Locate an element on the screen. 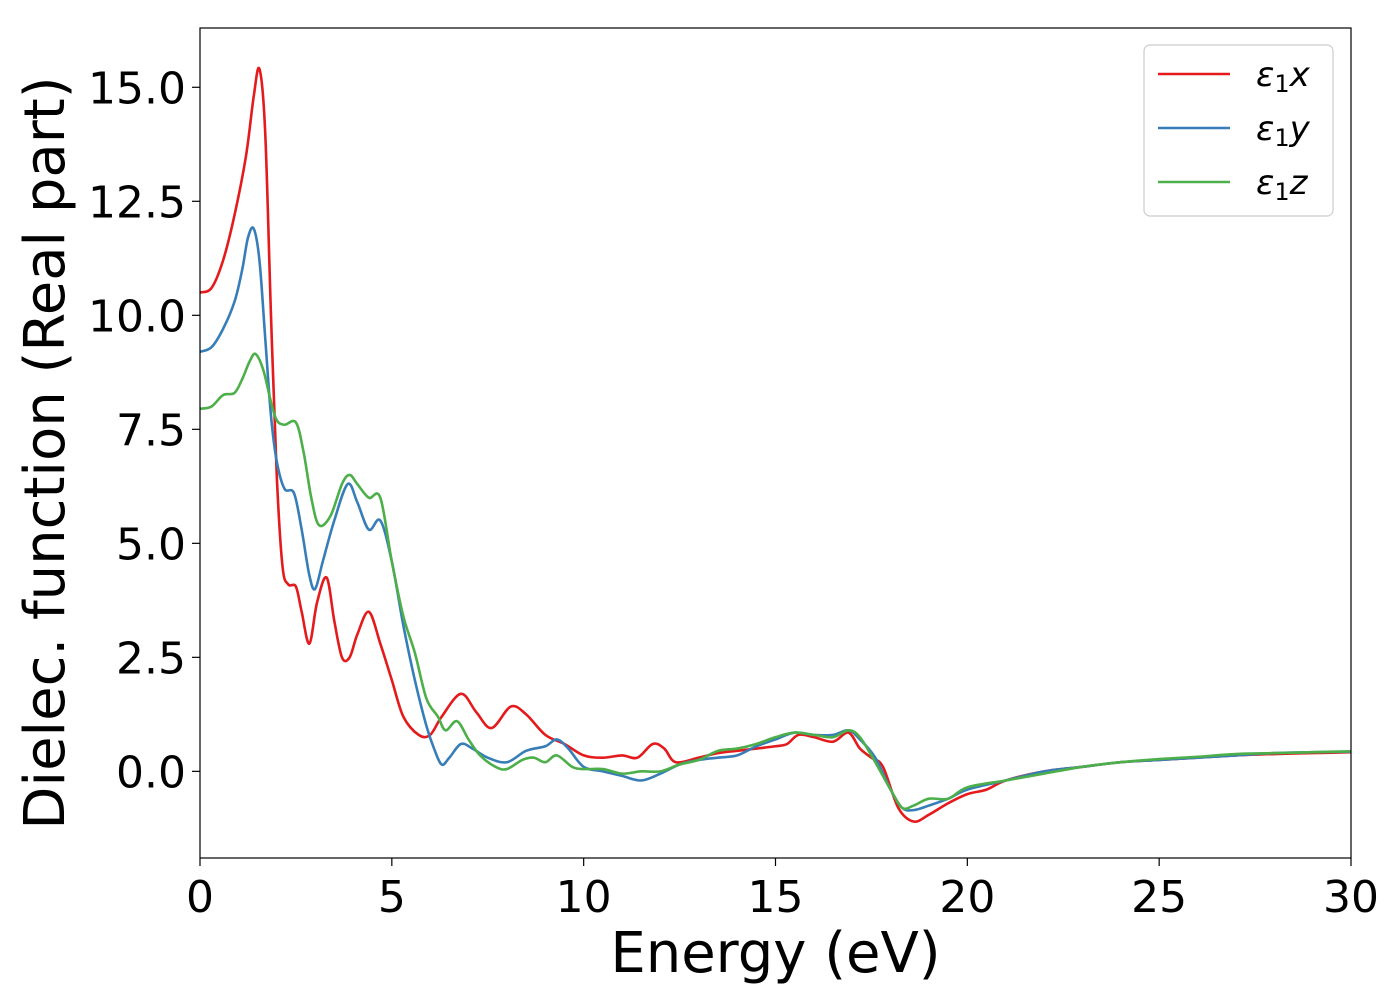 The width and height of the screenshot is (1400, 1000). legend-label: ε1y is located at coordinates (1283, 130).